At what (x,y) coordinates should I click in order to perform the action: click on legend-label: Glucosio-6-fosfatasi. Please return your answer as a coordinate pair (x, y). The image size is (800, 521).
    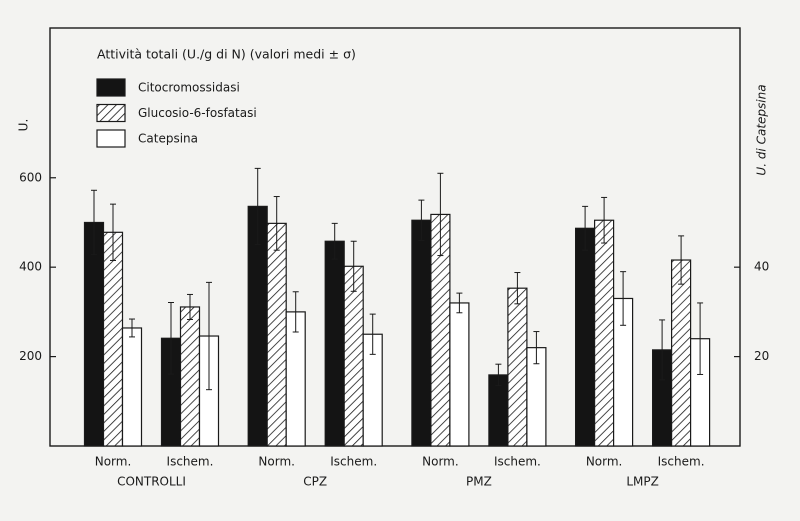
    Looking at the image, I should click on (197, 113).